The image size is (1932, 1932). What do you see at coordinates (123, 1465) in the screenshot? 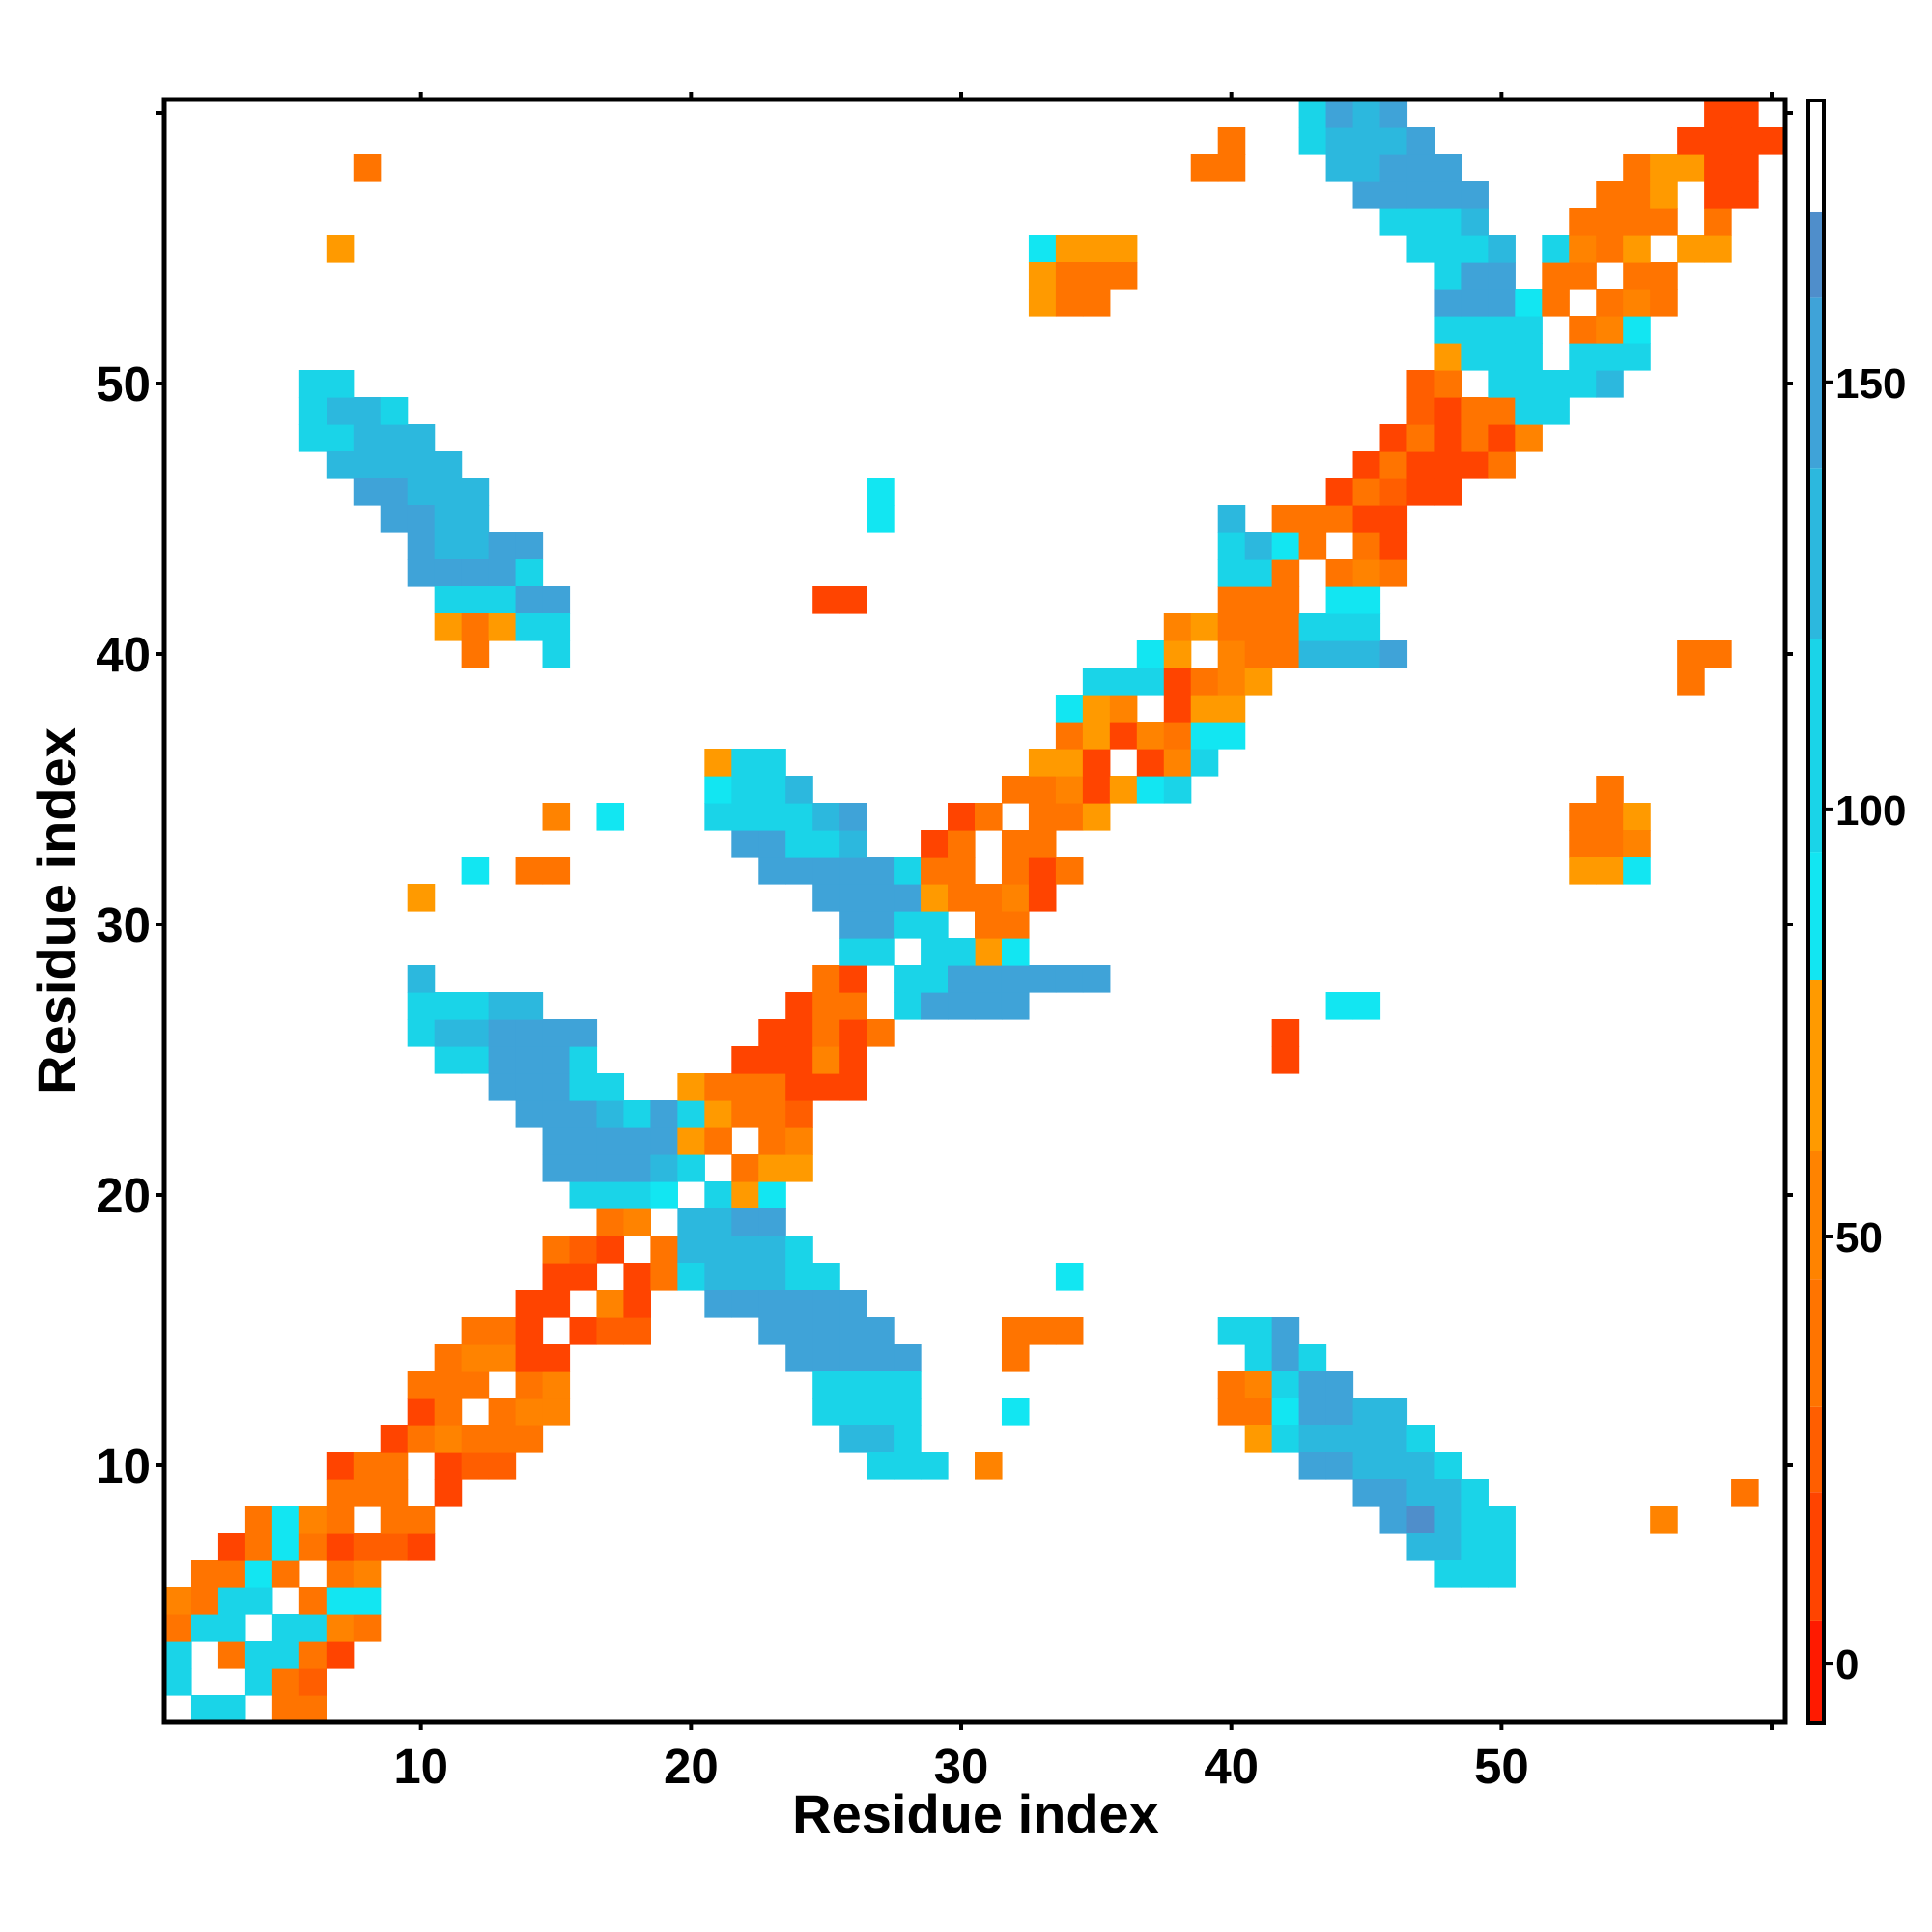
I see `y-tick-label: 10` at bounding box center [123, 1465].